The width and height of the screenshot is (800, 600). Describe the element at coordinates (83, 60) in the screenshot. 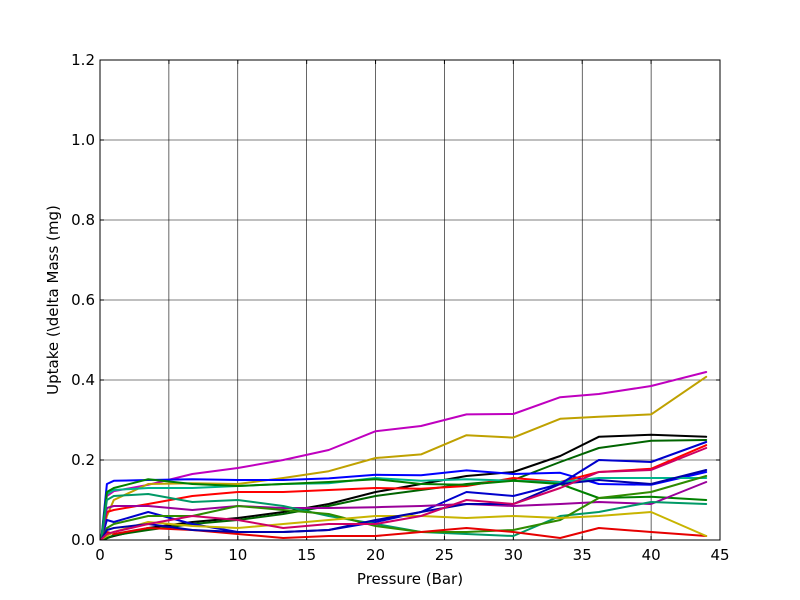

I see `y-tick-label: 1.2` at that location.